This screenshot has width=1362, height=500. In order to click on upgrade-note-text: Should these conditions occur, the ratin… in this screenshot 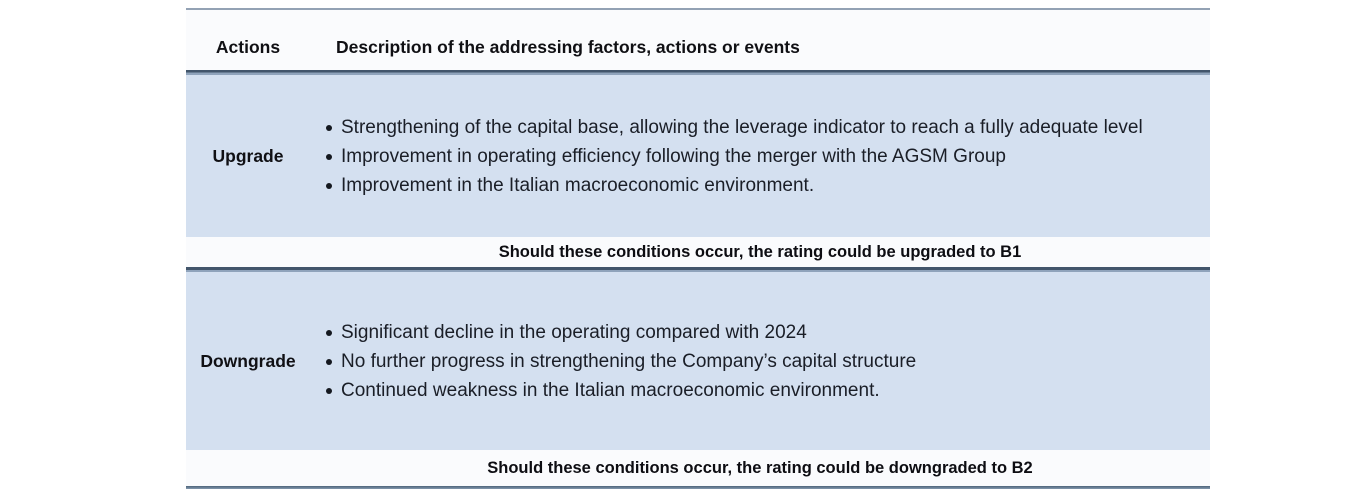, I will do `click(760, 251)`.